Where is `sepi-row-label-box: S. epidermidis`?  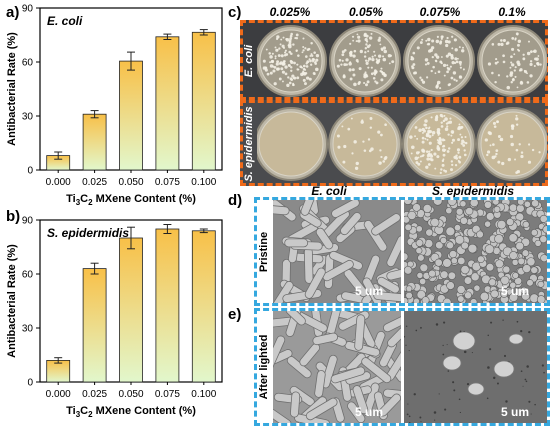
sepi-row-label-box: S. epidermidis is located at coordinates (249, 143).